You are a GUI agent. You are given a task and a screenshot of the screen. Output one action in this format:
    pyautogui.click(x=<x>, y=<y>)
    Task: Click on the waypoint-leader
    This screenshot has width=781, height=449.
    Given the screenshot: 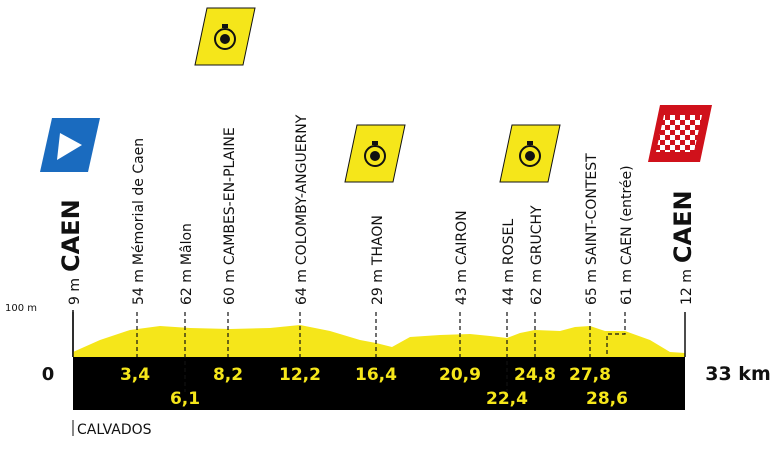 What is the action you would take?
    pyautogui.click(x=616, y=334)
    